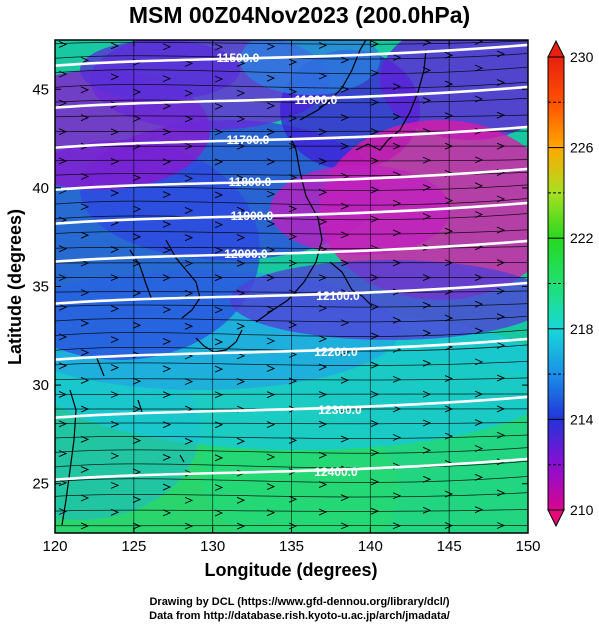  I want to click on colorbar-tick-label: 230, so click(582, 57).